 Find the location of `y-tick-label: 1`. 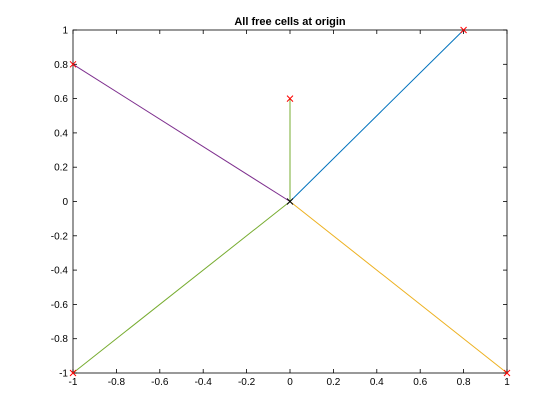

y-tick-label: 1 is located at coordinates (65, 31).